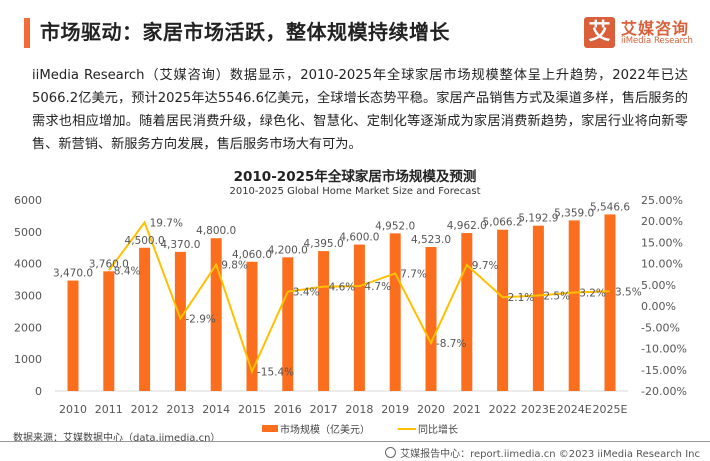 The width and height of the screenshot is (710, 461). Describe the element at coordinates (655, 28) in the screenshot. I see `logo-cn-text: 艾媒咨询` at that location.